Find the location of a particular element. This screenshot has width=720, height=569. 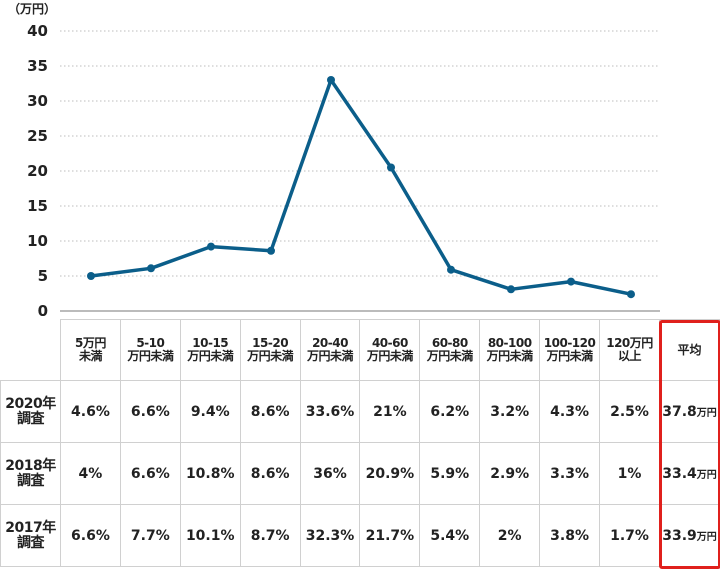

category-label-line: 80-100 is located at coordinates (509, 343).